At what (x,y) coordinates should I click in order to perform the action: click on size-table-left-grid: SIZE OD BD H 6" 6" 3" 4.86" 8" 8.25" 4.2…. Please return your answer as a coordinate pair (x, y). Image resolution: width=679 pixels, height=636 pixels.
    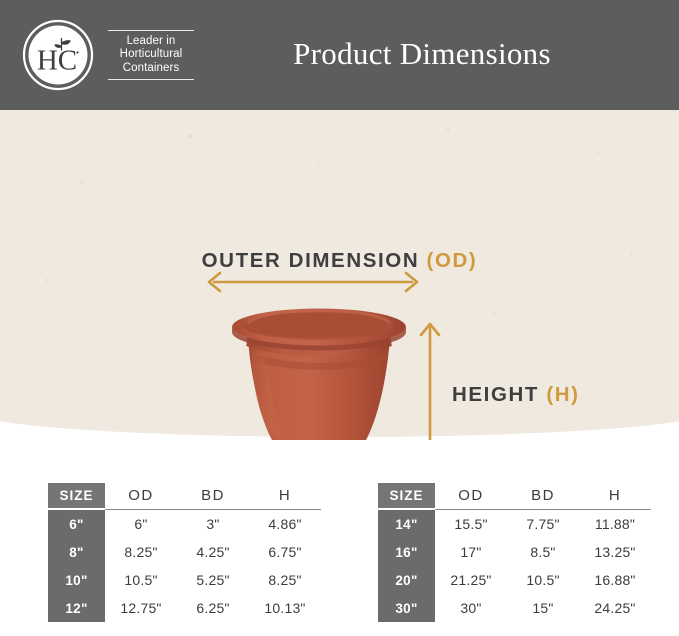
    Looking at the image, I should click on (184, 552).